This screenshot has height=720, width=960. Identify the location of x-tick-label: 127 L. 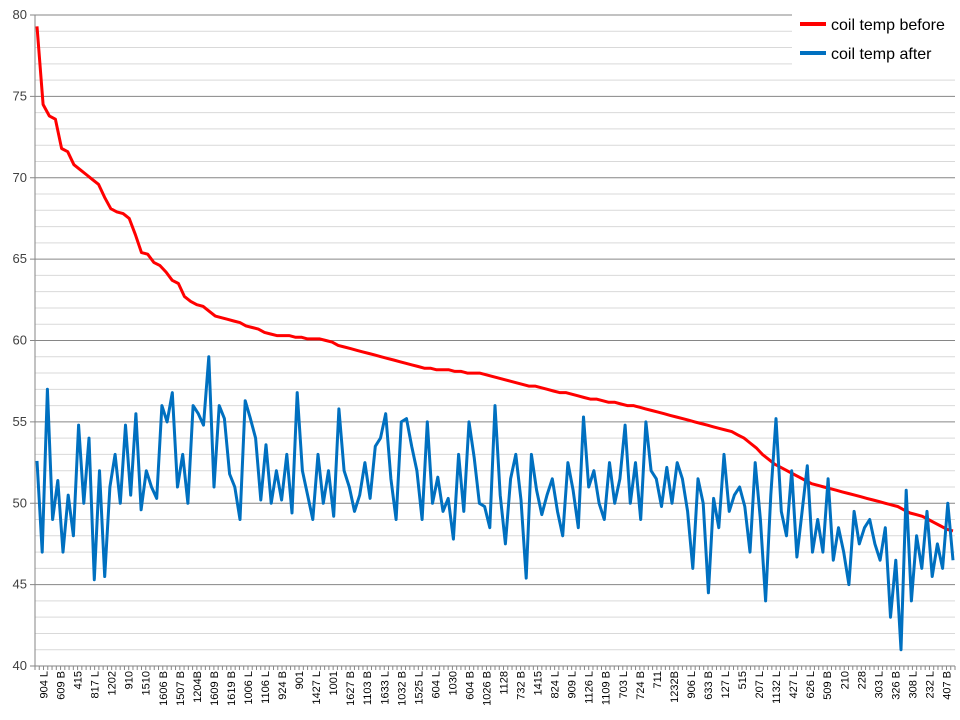
(726, 685).